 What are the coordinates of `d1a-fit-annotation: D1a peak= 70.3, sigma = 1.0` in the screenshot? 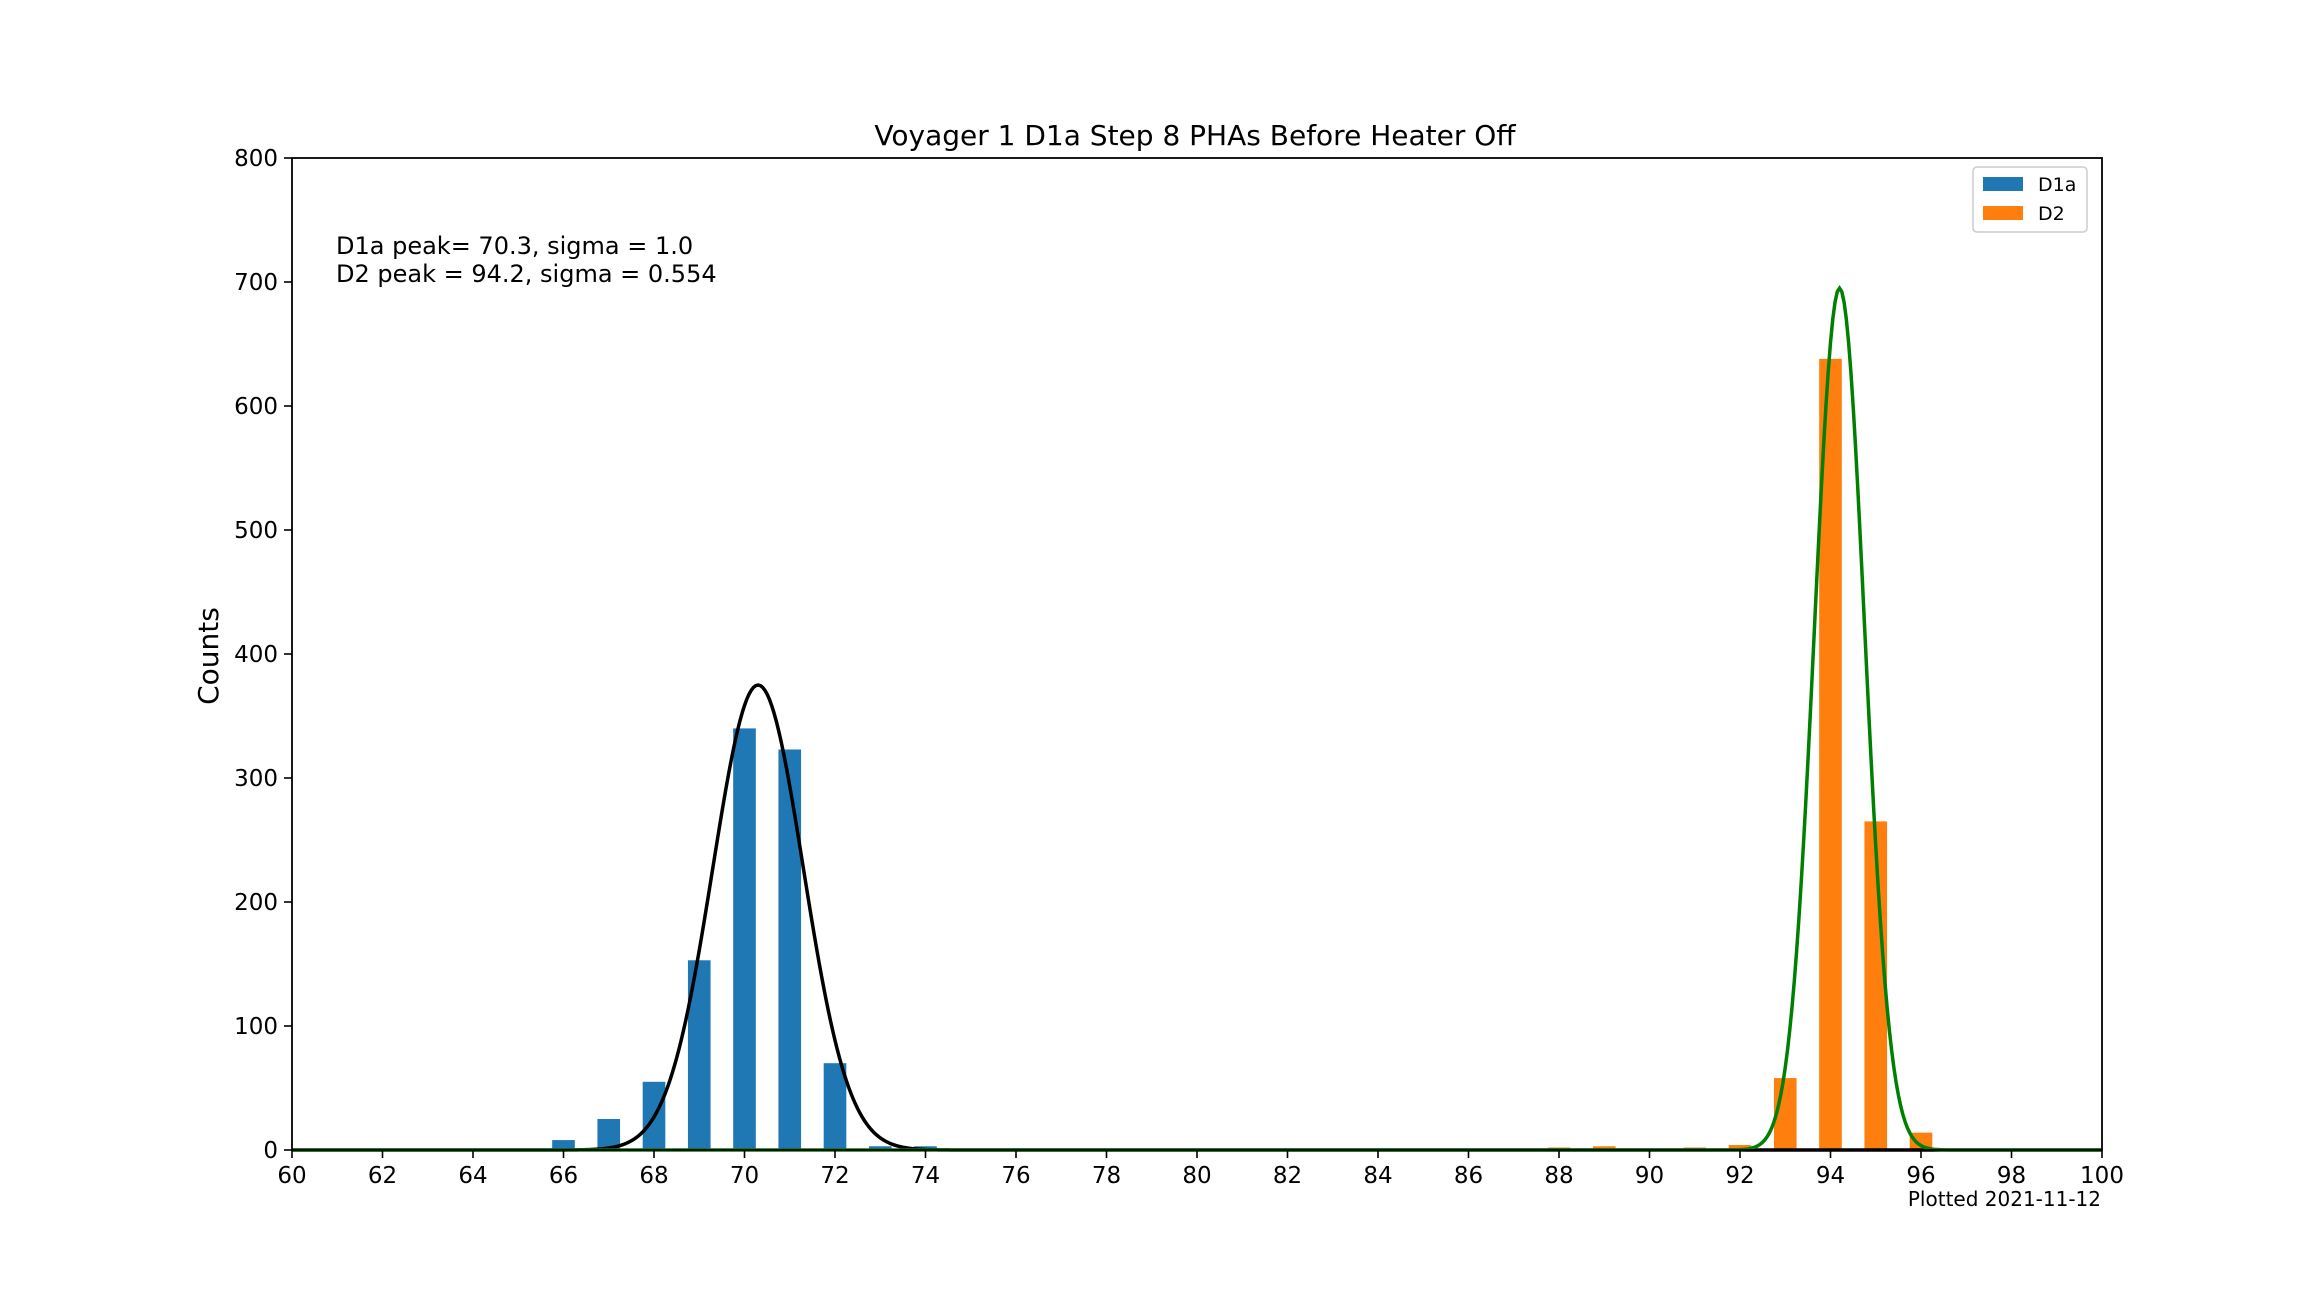 It's located at (514, 246).